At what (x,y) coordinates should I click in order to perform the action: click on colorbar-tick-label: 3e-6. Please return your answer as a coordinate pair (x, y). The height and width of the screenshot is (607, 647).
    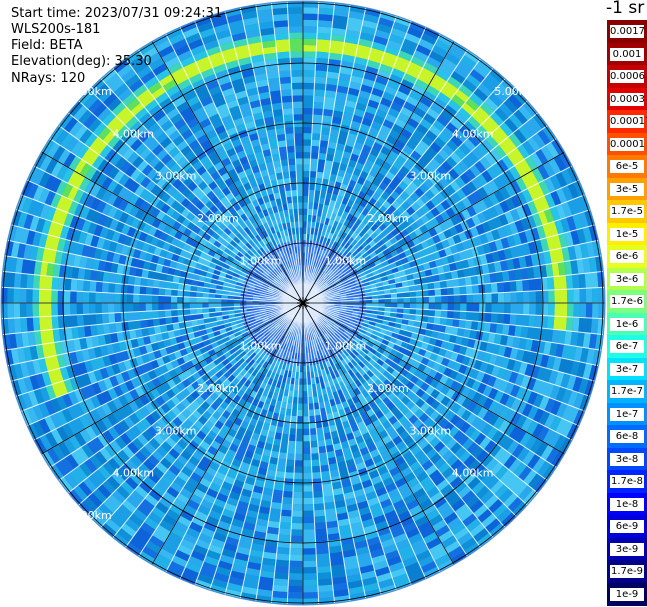
    Looking at the image, I should click on (627, 279).